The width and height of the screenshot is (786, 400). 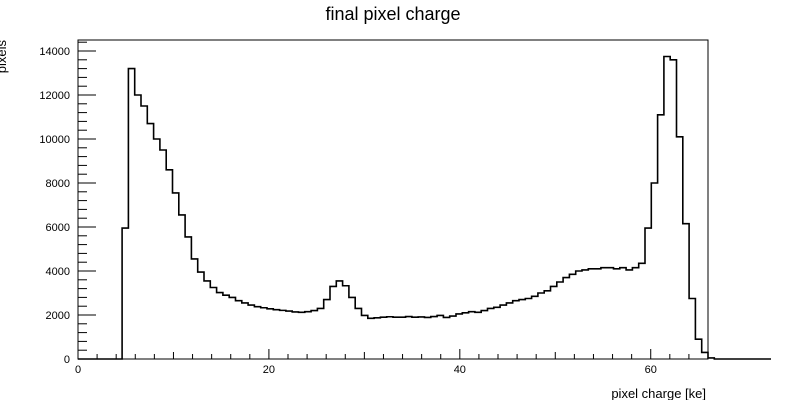 I want to click on x-axis: 0 20 40 60, so click(x=392, y=362).